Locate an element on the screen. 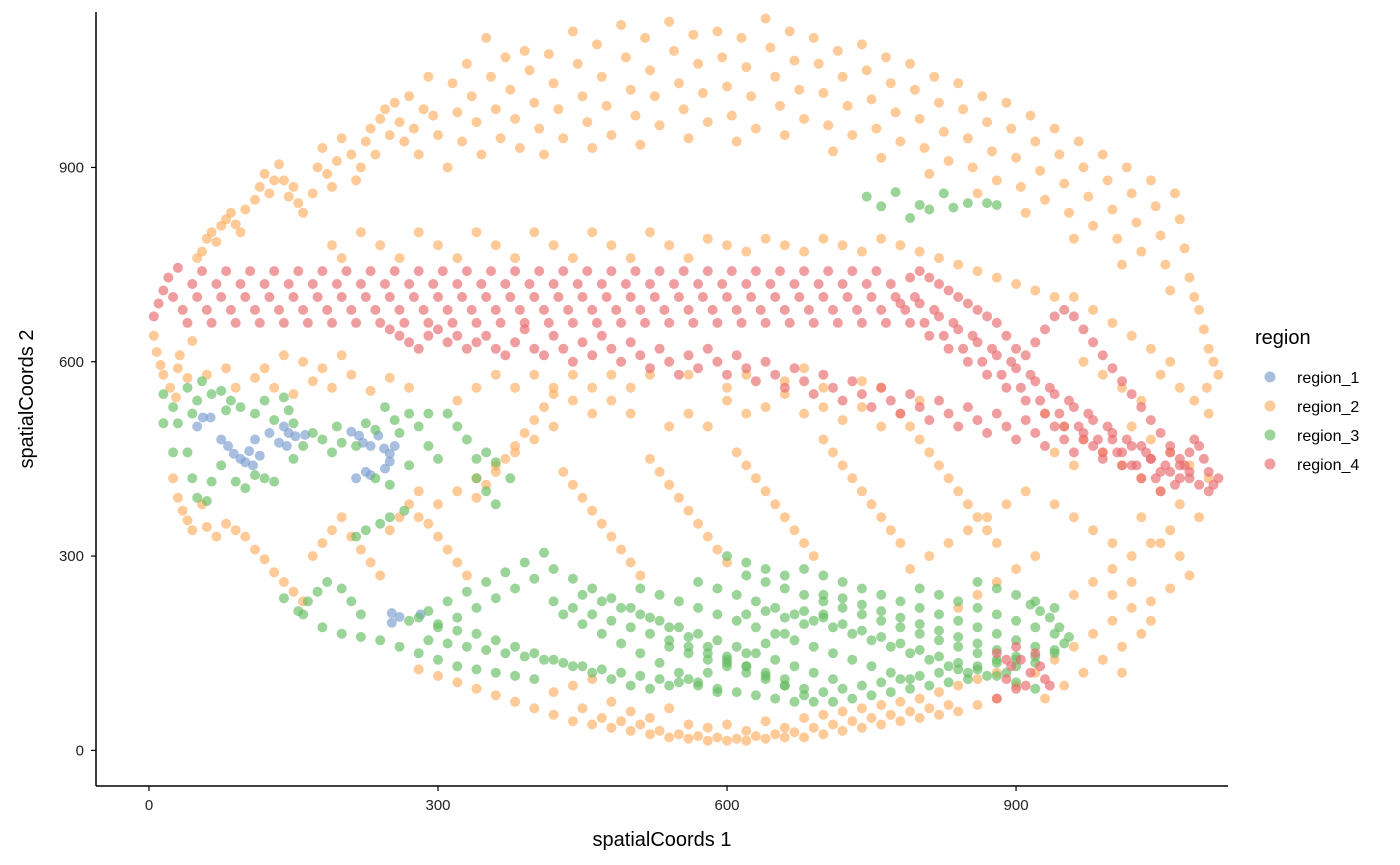 The width and height of the screenshot is (1400, 865). legend-item-region-2: region_2 is located at coordinates (1311, 407).